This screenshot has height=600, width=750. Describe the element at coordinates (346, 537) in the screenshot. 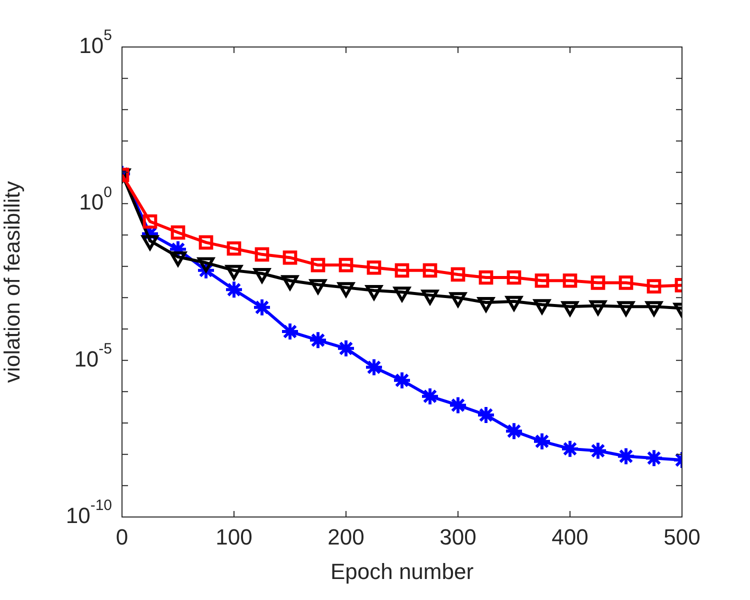

I see `x-tick-label: 200` at that location.